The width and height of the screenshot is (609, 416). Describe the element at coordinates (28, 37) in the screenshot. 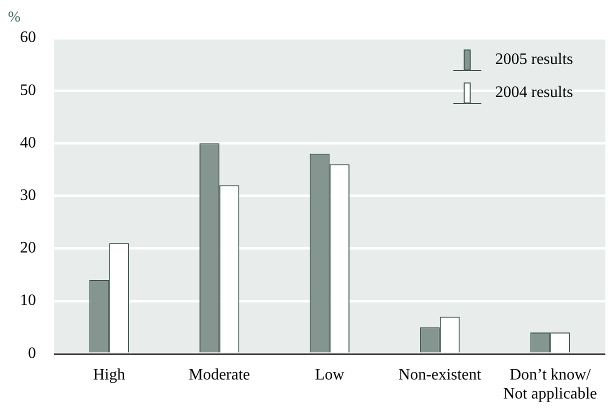

I see `y-tick-label: 60` at that location.